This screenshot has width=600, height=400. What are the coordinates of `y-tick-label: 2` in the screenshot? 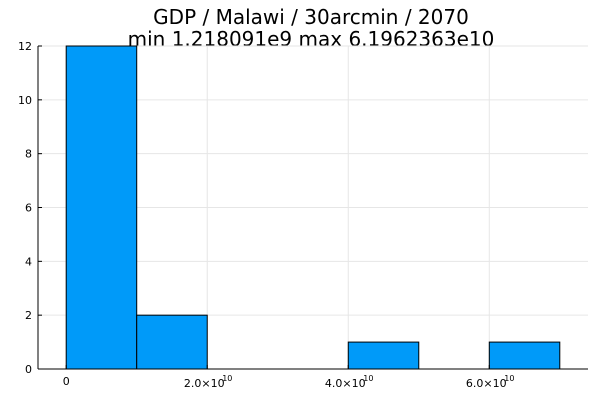 It's located at (28, 315).